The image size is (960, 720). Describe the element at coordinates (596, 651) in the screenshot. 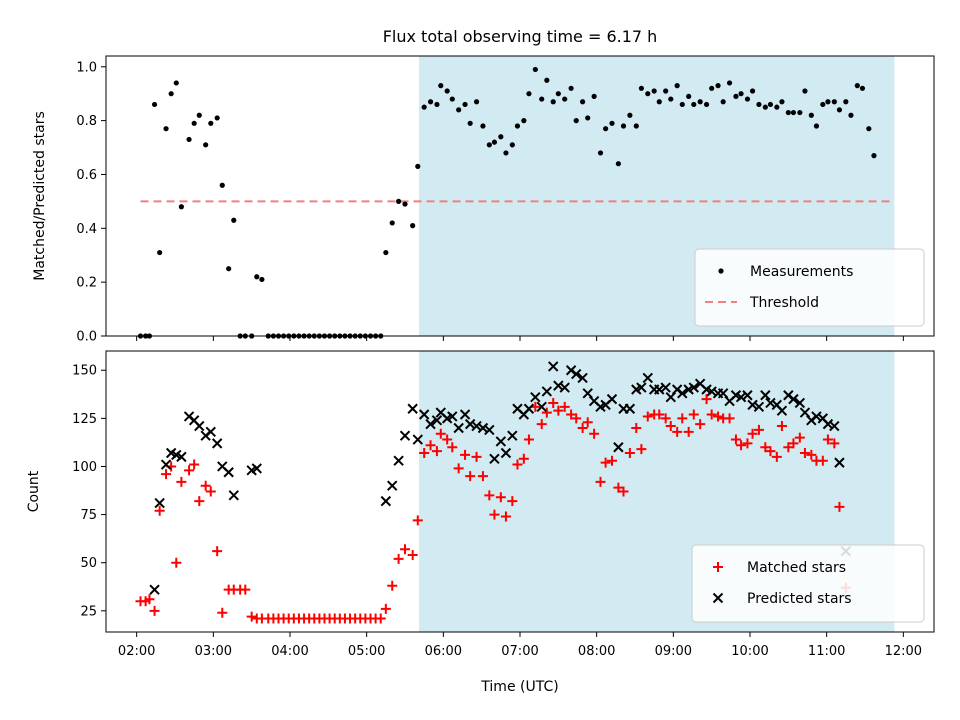

I see `x-tick-label: 08:00` at that location.